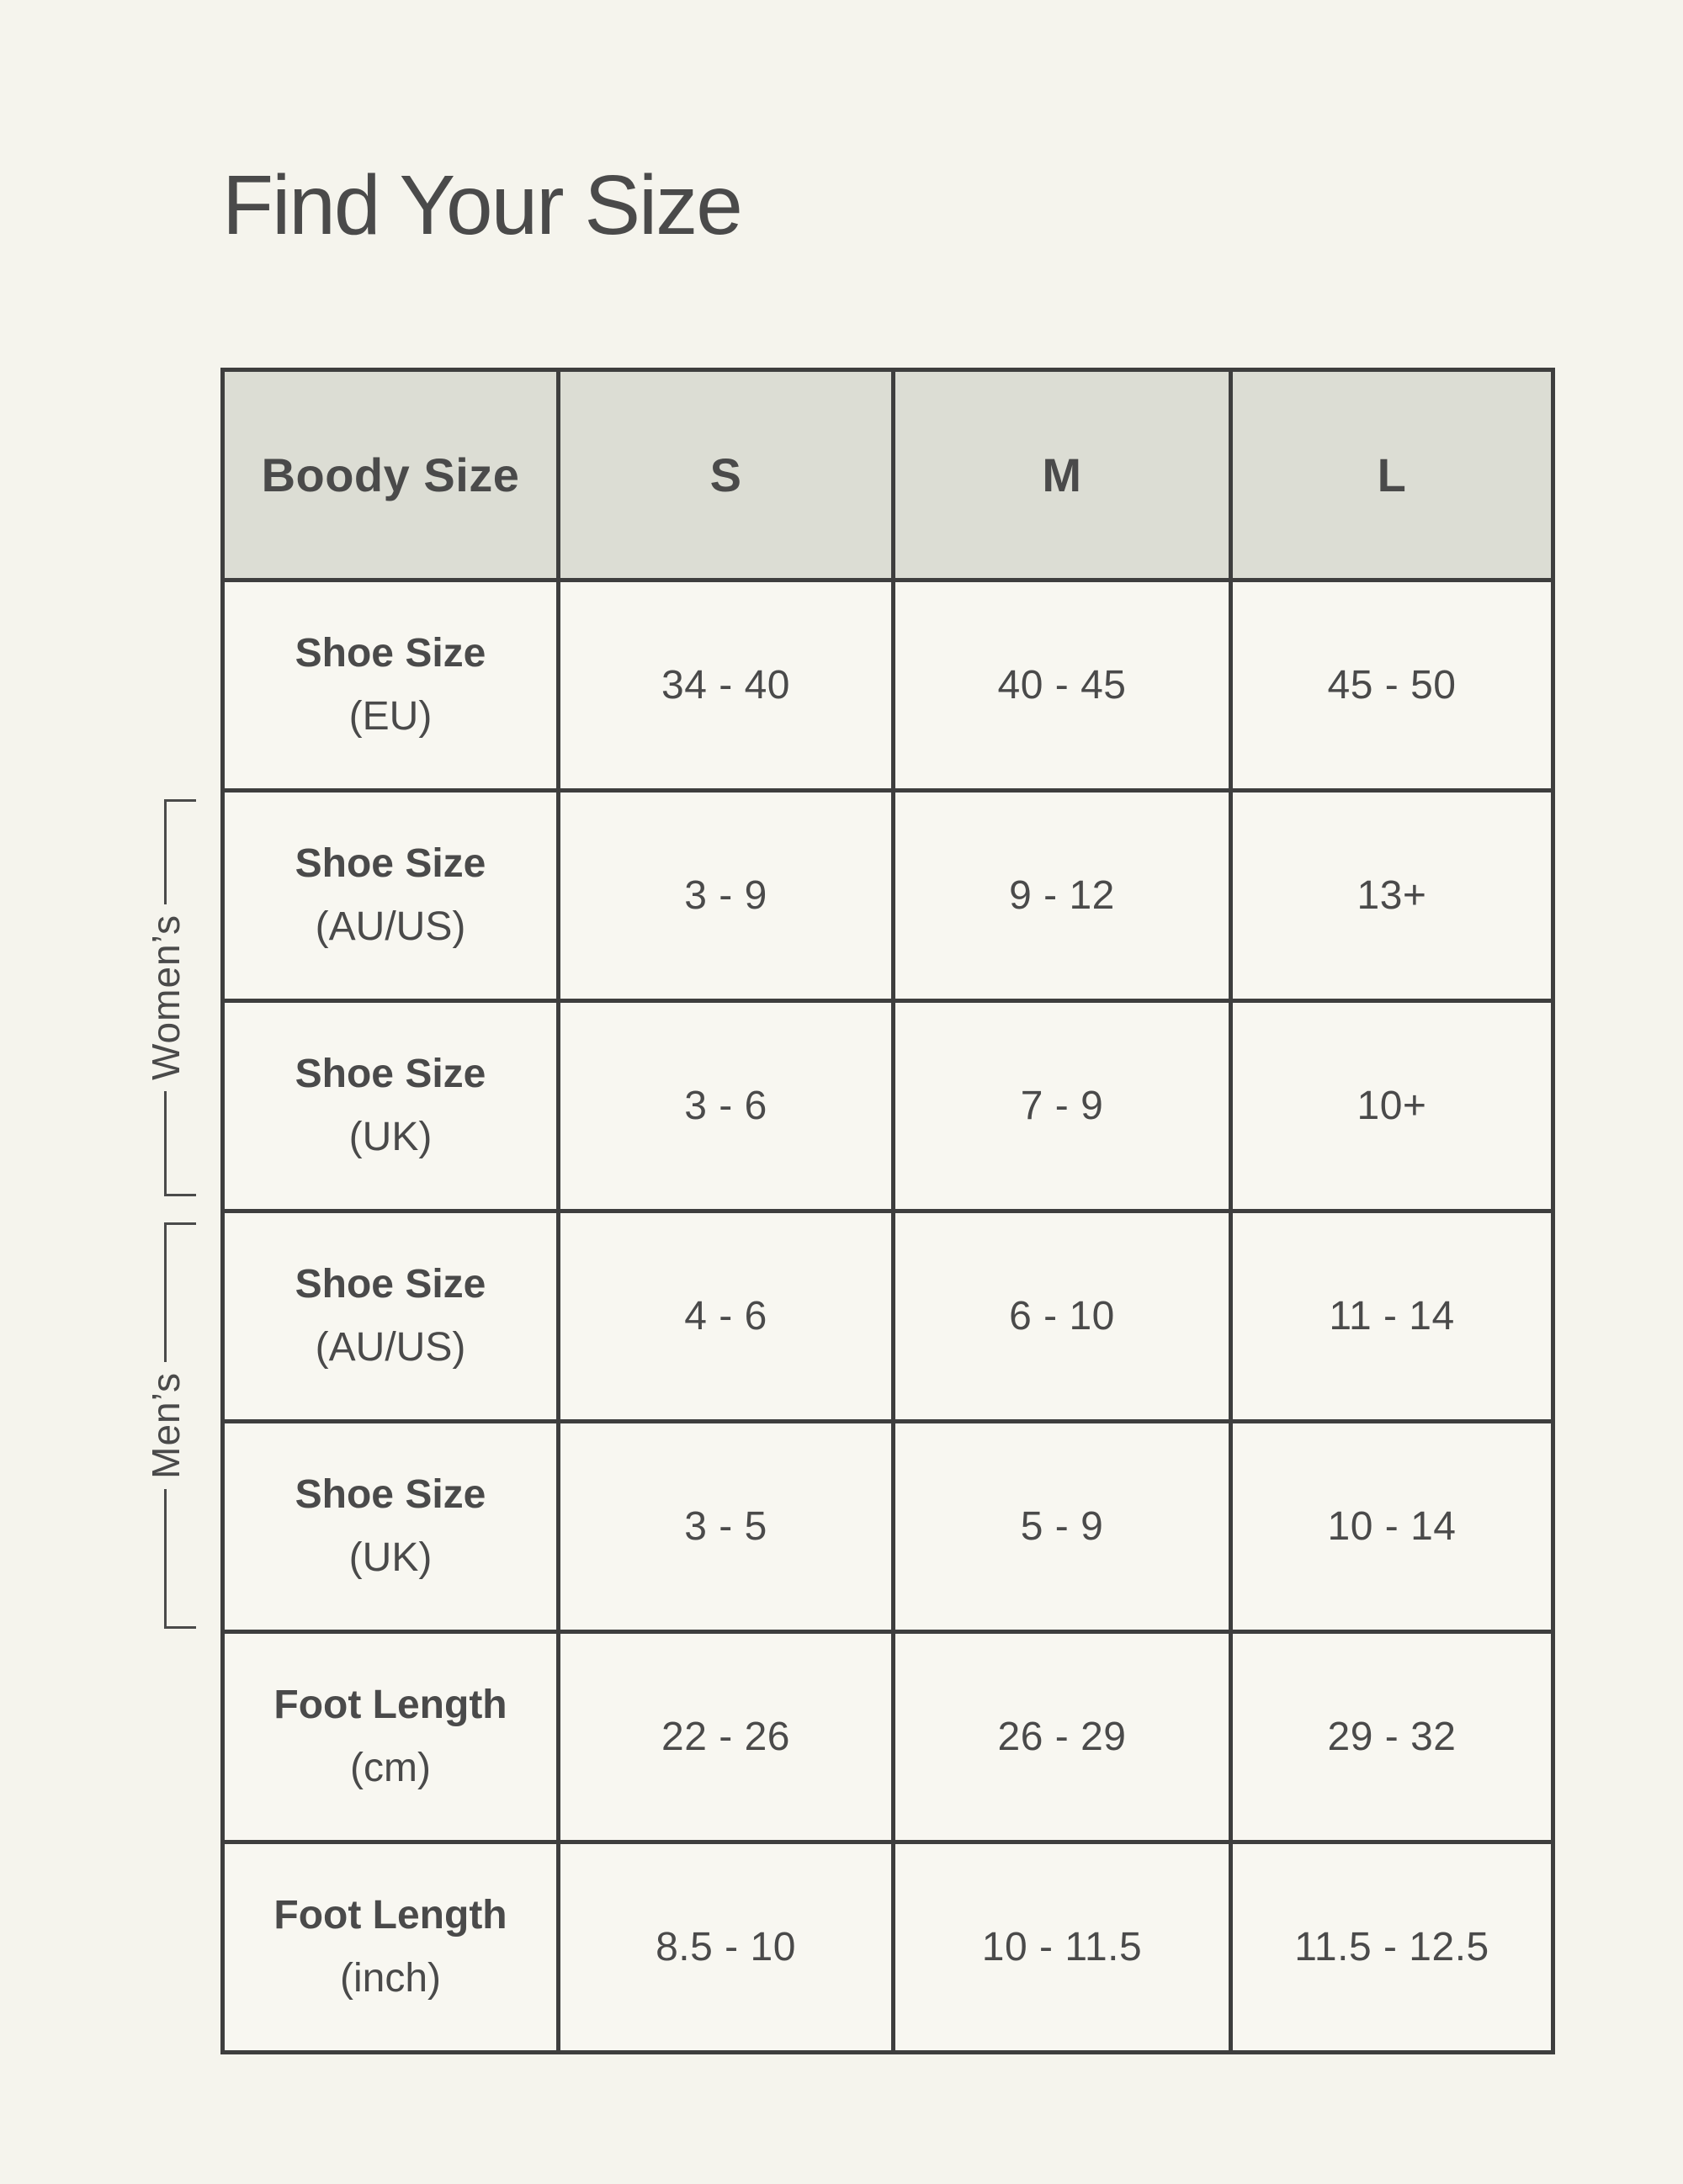  What do you see at coordinates (1392, 896) in the screenshot?
I see `table-cell: 13+` at bounding box center [1392, 896].